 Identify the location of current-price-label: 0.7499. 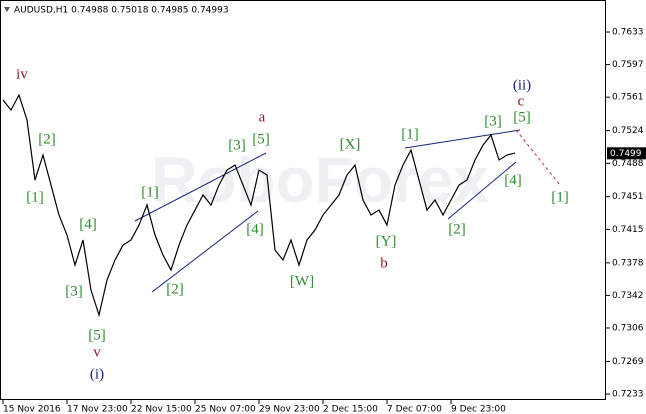
(626, 154).